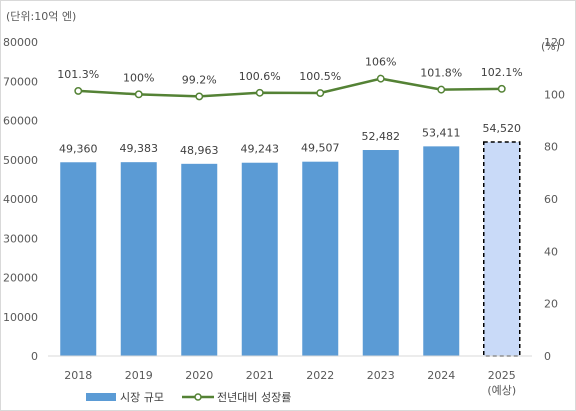 The height and width of the screenshot is (411, 576). Describe the element at coordinates (198, 397) in the screenshot. I see `legend-line-marker` at that location.